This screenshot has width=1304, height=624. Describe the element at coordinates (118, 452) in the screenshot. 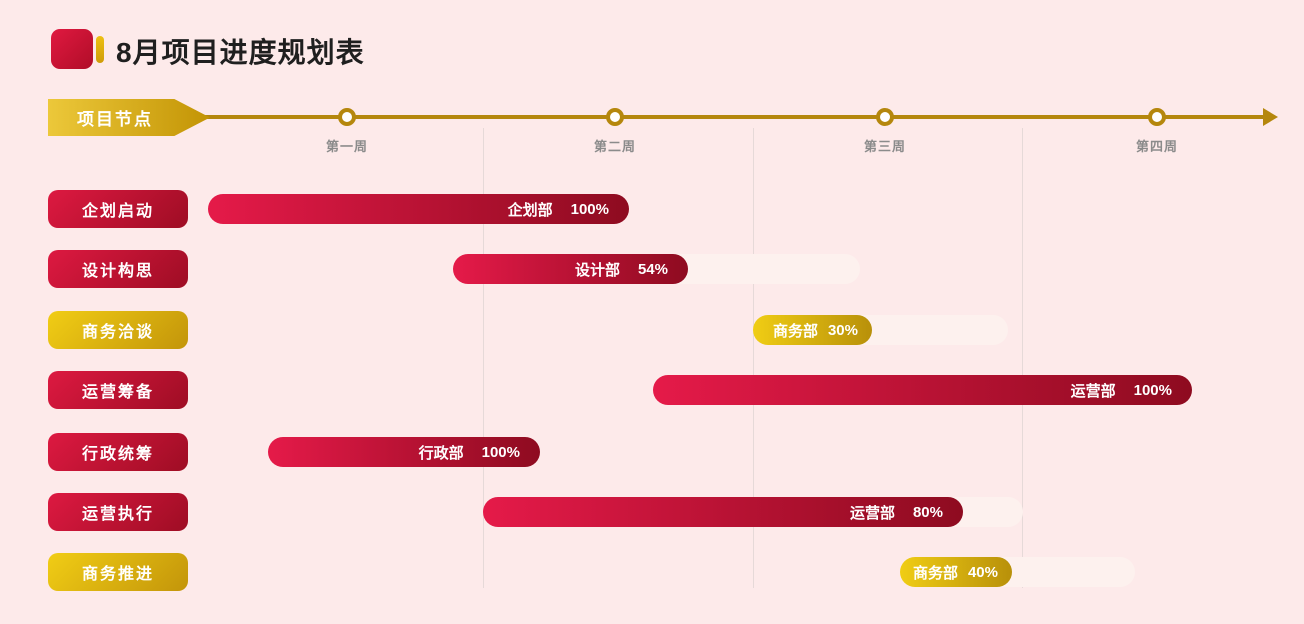

I see `task-label: 行政统筹` at that location.